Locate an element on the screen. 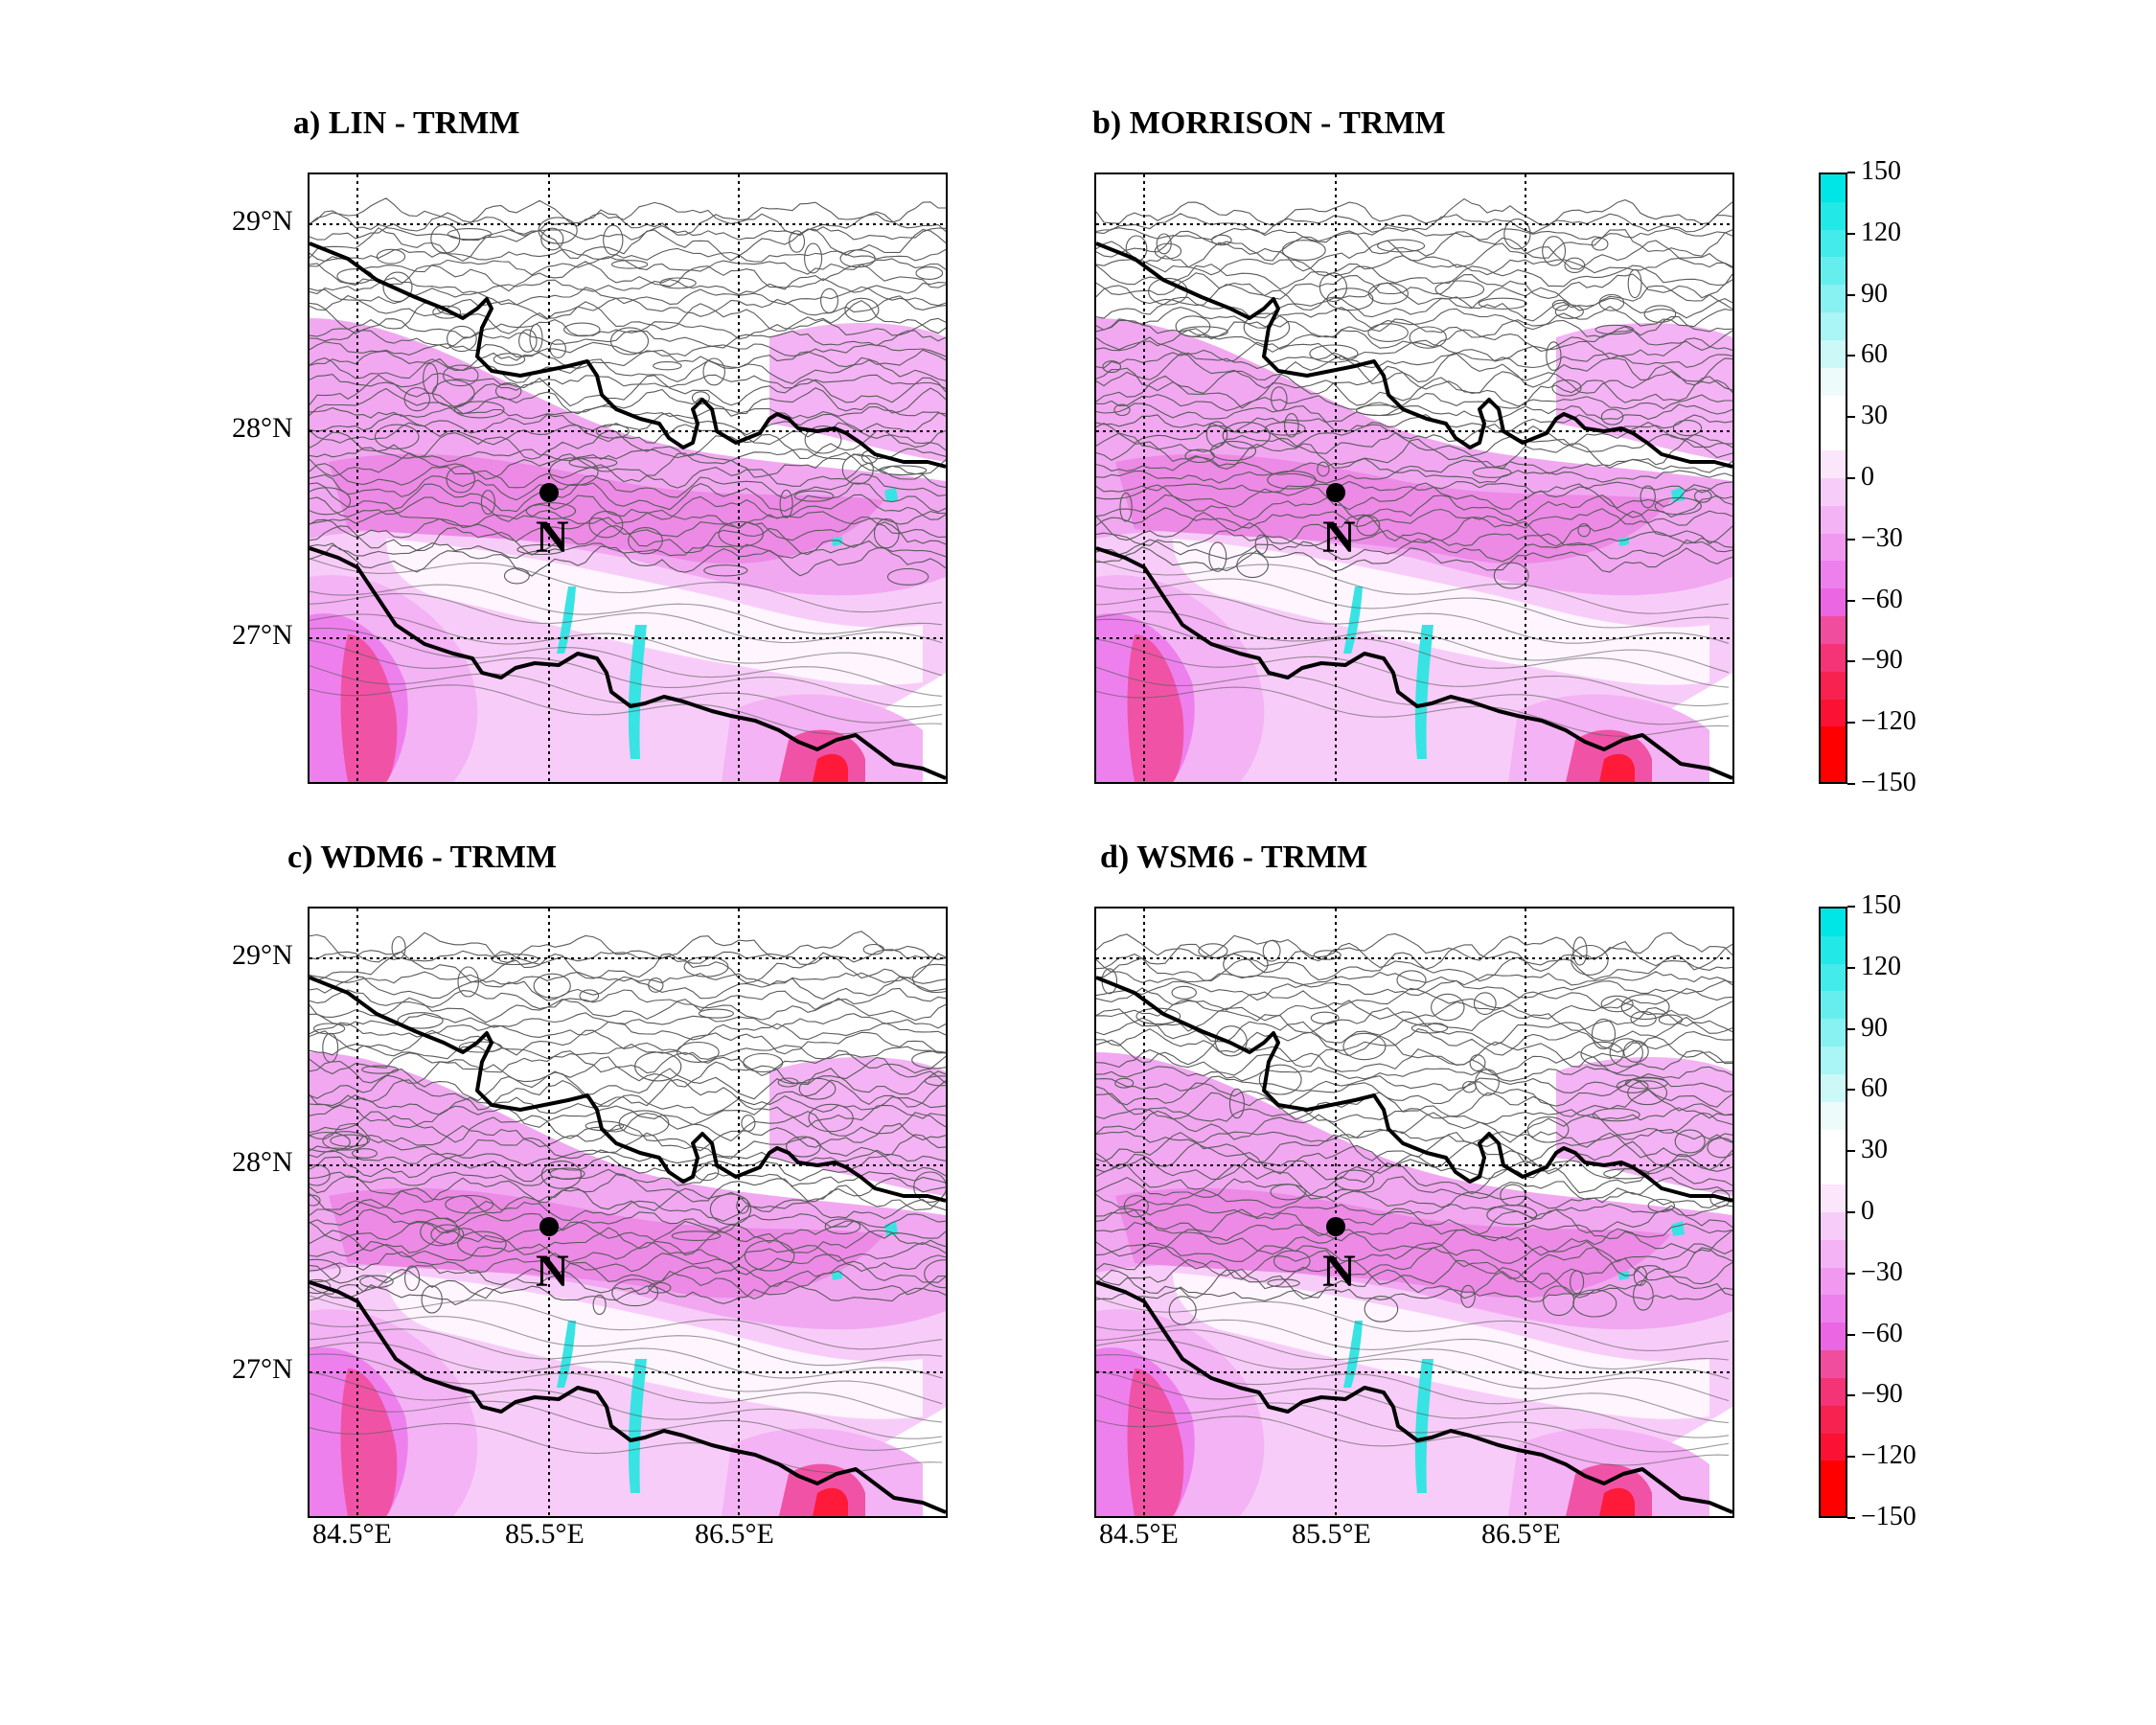 This screenshot has width=2156, height=1725. map-panel-d: N is located at coordinates (1414, 1212).